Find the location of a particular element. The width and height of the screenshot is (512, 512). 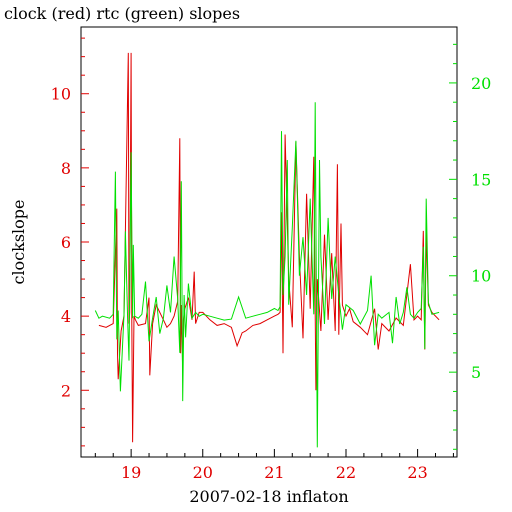

left-tick-label: 6 is located at coordinates (66, 242).